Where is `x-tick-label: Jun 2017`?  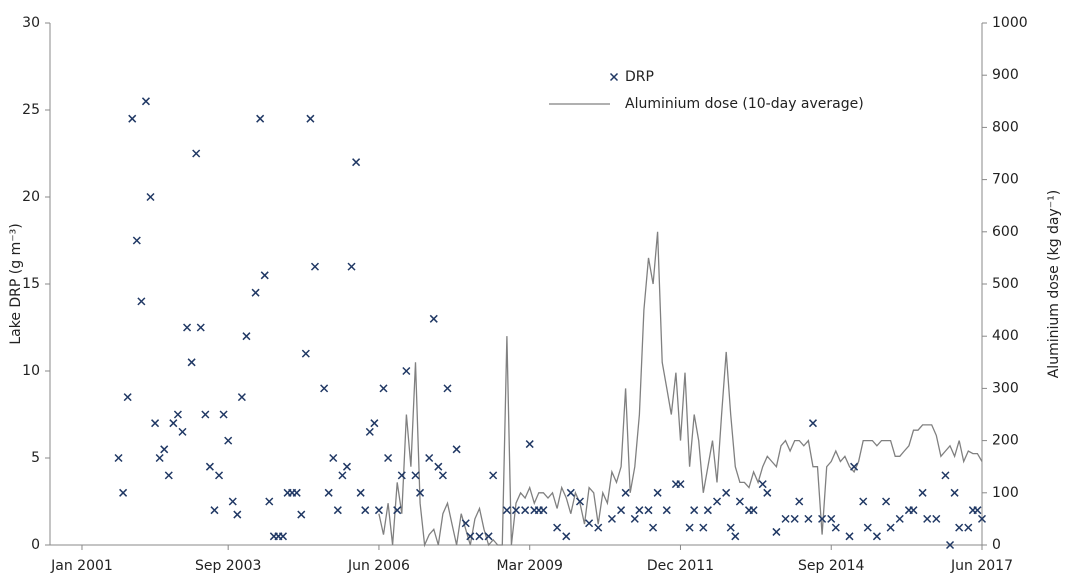 x-tick-label: Jun 2017 is located at coordinates (981, 566).